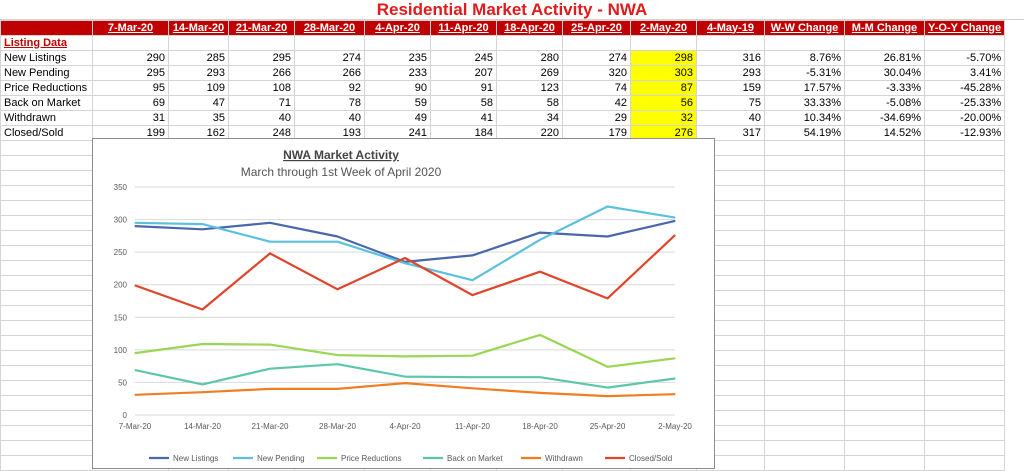 This screenshot has height=471, width=1024. What do you see at coordinates (463, 73) in the screenshot?
I see `table-cell: 207` at bounding box center [463, 73].